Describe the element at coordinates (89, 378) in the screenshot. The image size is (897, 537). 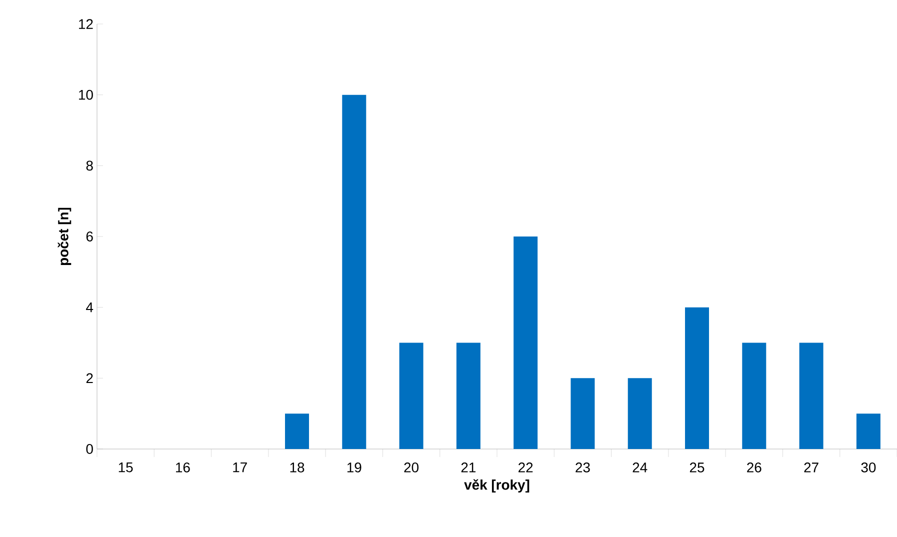
I see `y-tick-label: 2` at that location.